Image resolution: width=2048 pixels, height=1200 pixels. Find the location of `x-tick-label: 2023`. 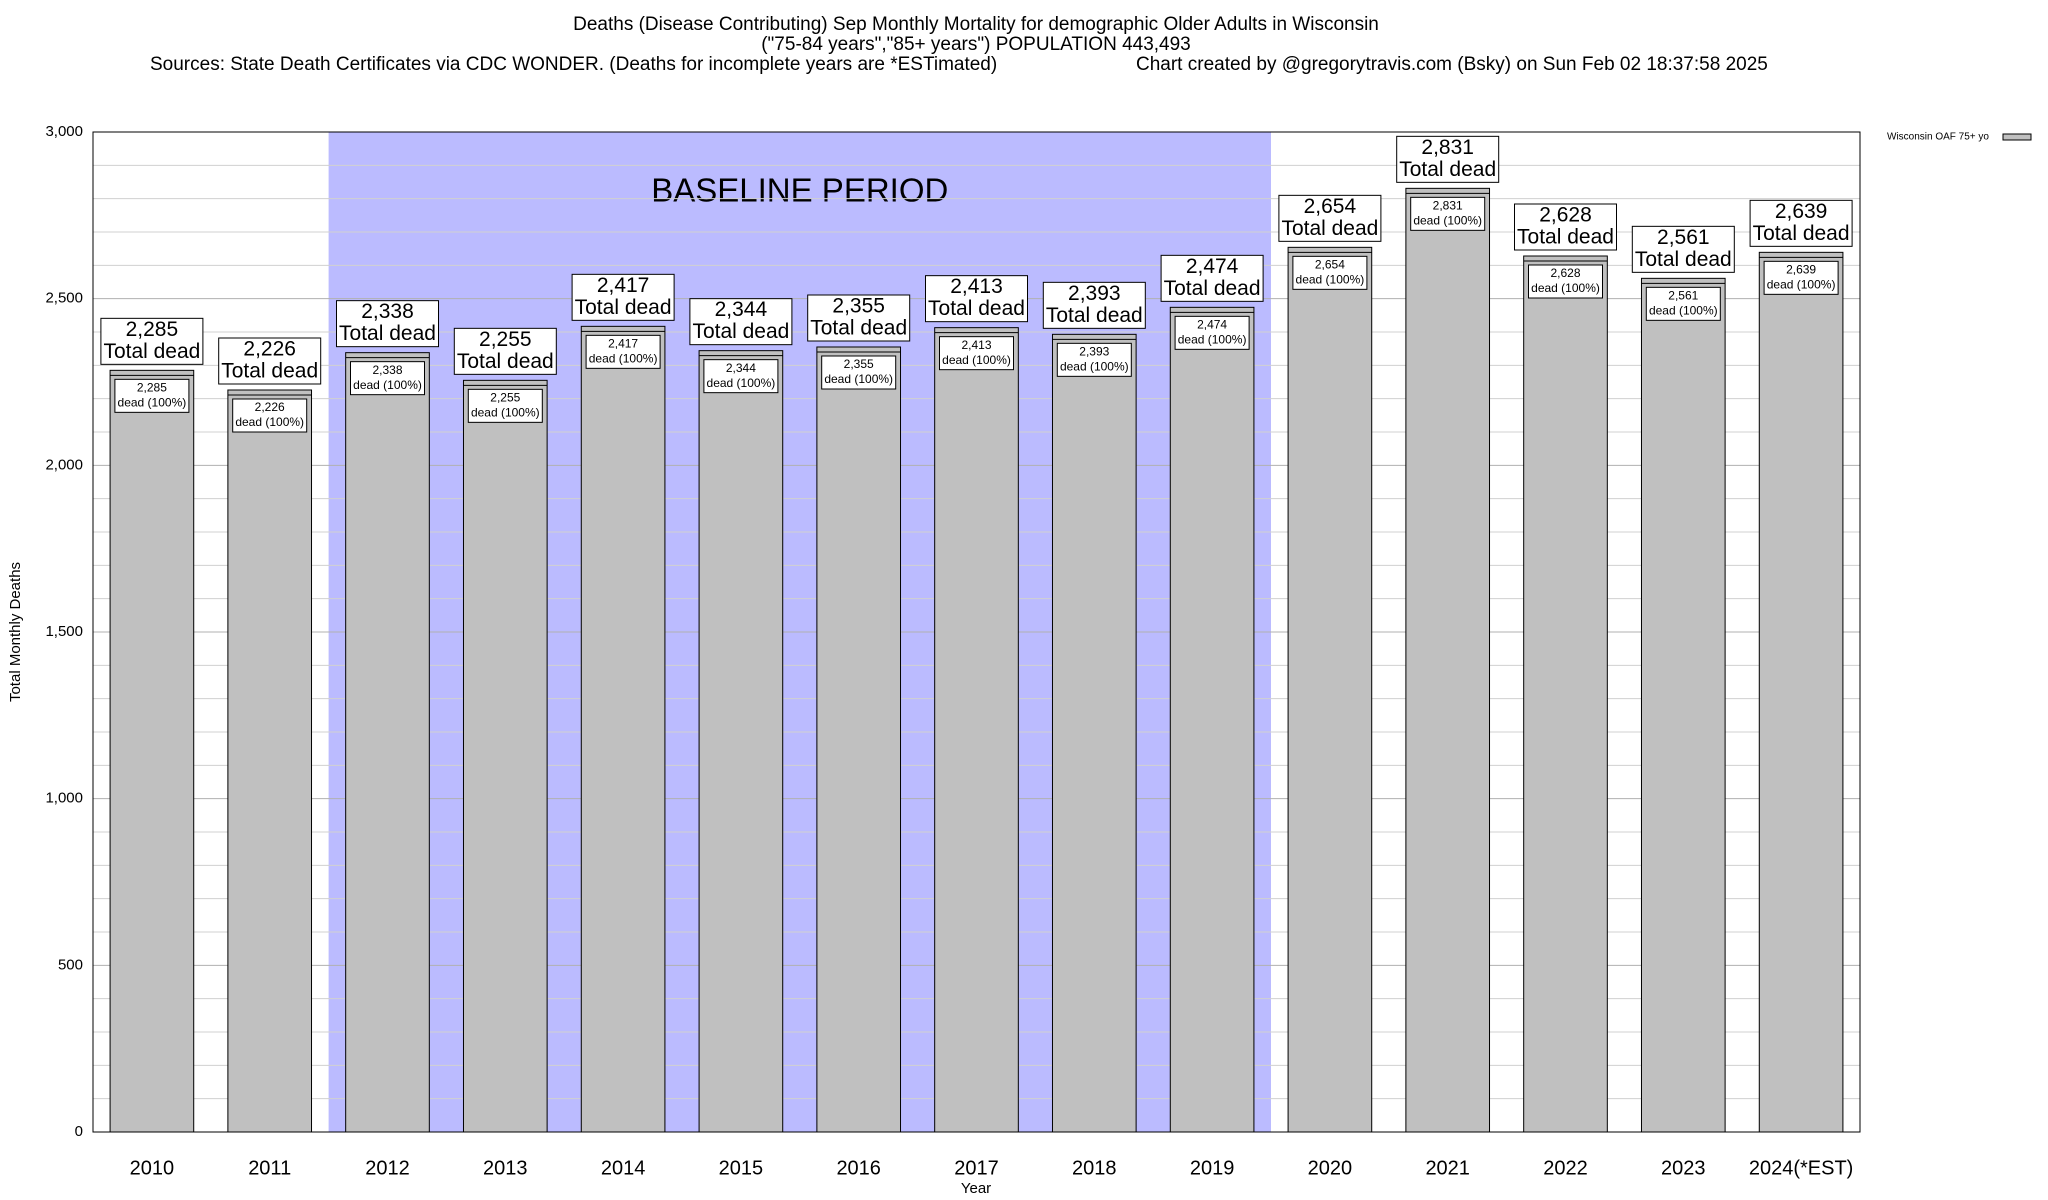

x-tick-label: 2023 is located at coordinates (1683, 1168).